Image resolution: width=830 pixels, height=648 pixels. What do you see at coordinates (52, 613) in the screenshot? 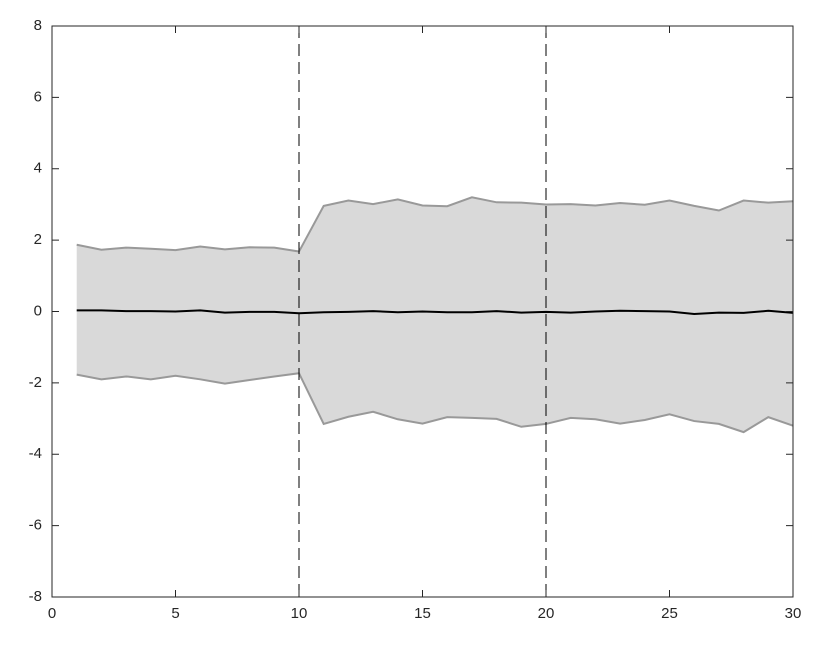
I see `x-tick-label: 0` at bounding box center [52, 613].